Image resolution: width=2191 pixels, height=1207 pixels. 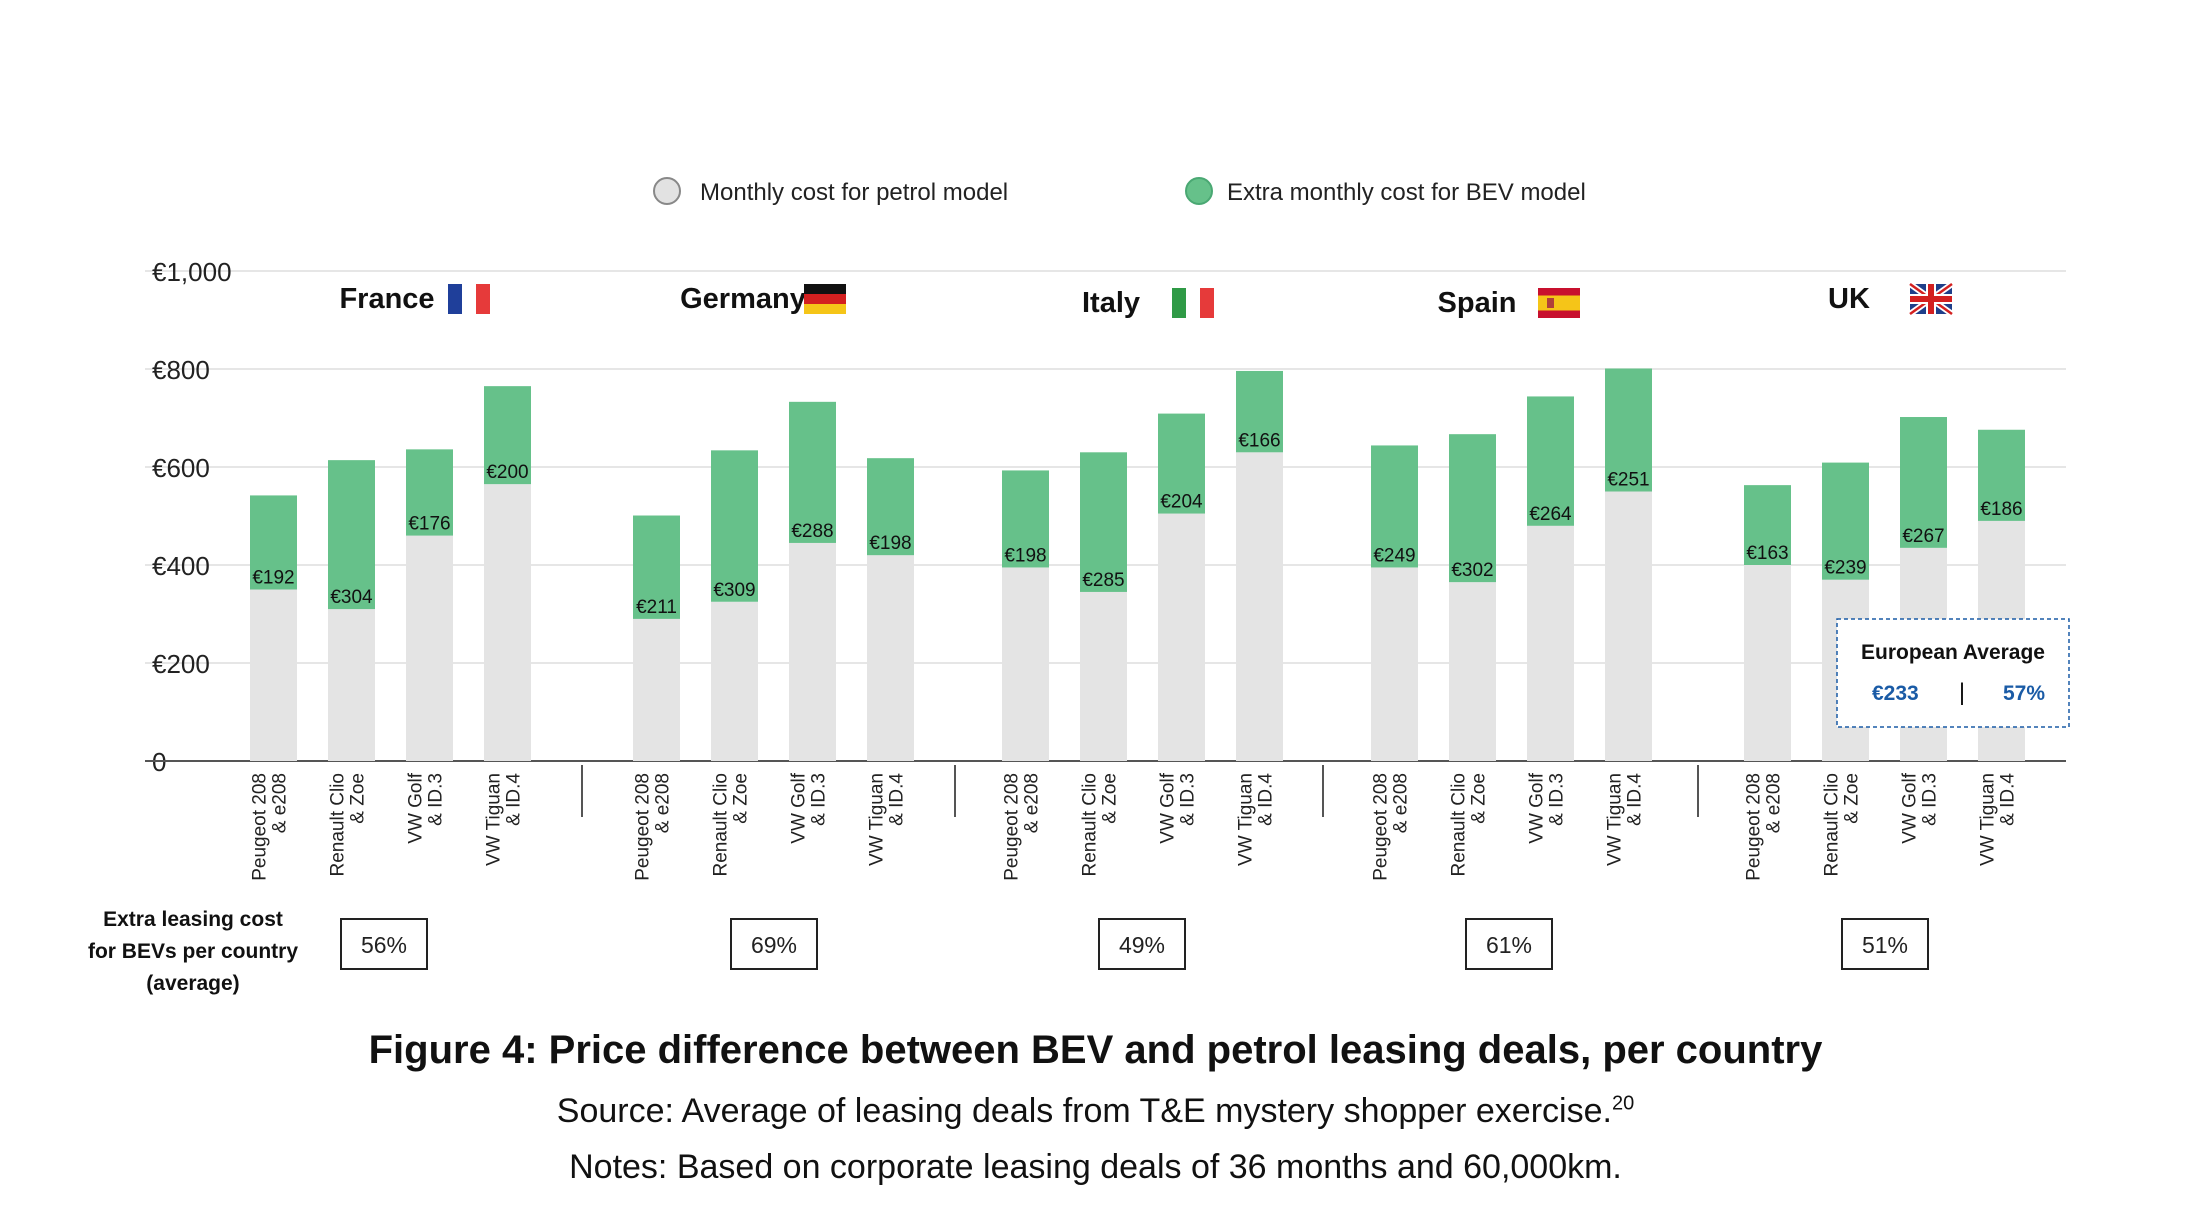 I want to click on european-average-title: European Average, so click(x=1953, y=652).